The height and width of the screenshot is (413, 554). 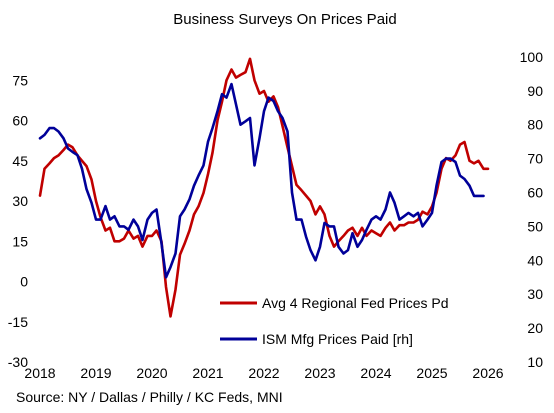 I want to click on y-left-tick-label: 60, so click(x=20, y=121).